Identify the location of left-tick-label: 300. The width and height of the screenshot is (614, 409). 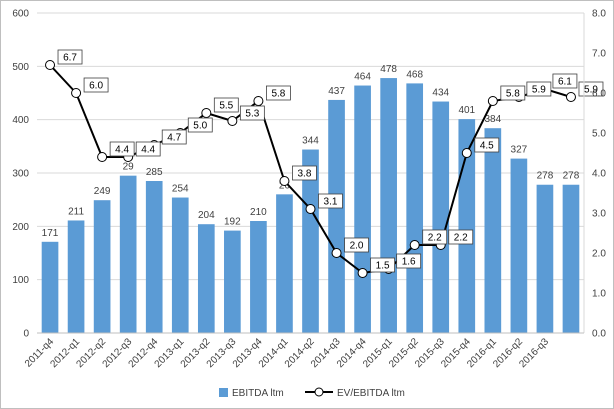
(20, 174).